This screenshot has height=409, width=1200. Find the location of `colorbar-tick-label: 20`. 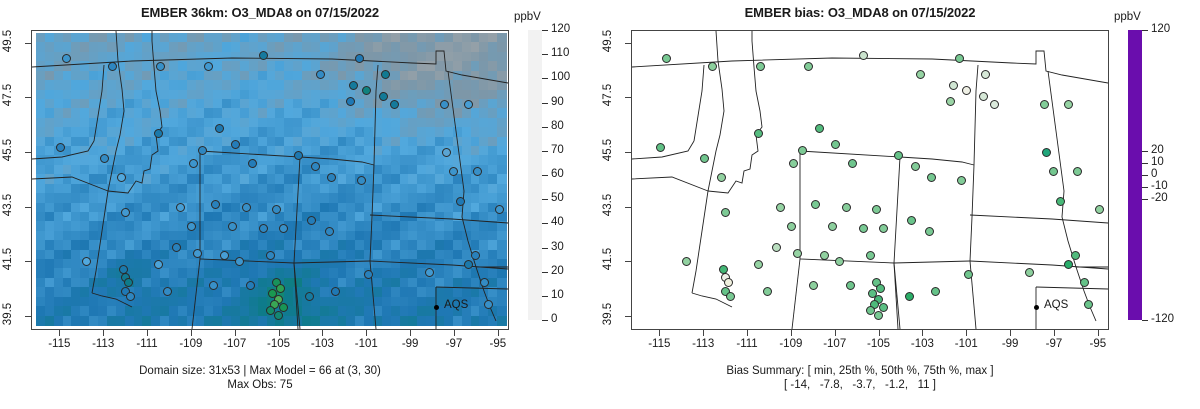

colorbar-tick-label: 20 is located at coordinates (557, 270).